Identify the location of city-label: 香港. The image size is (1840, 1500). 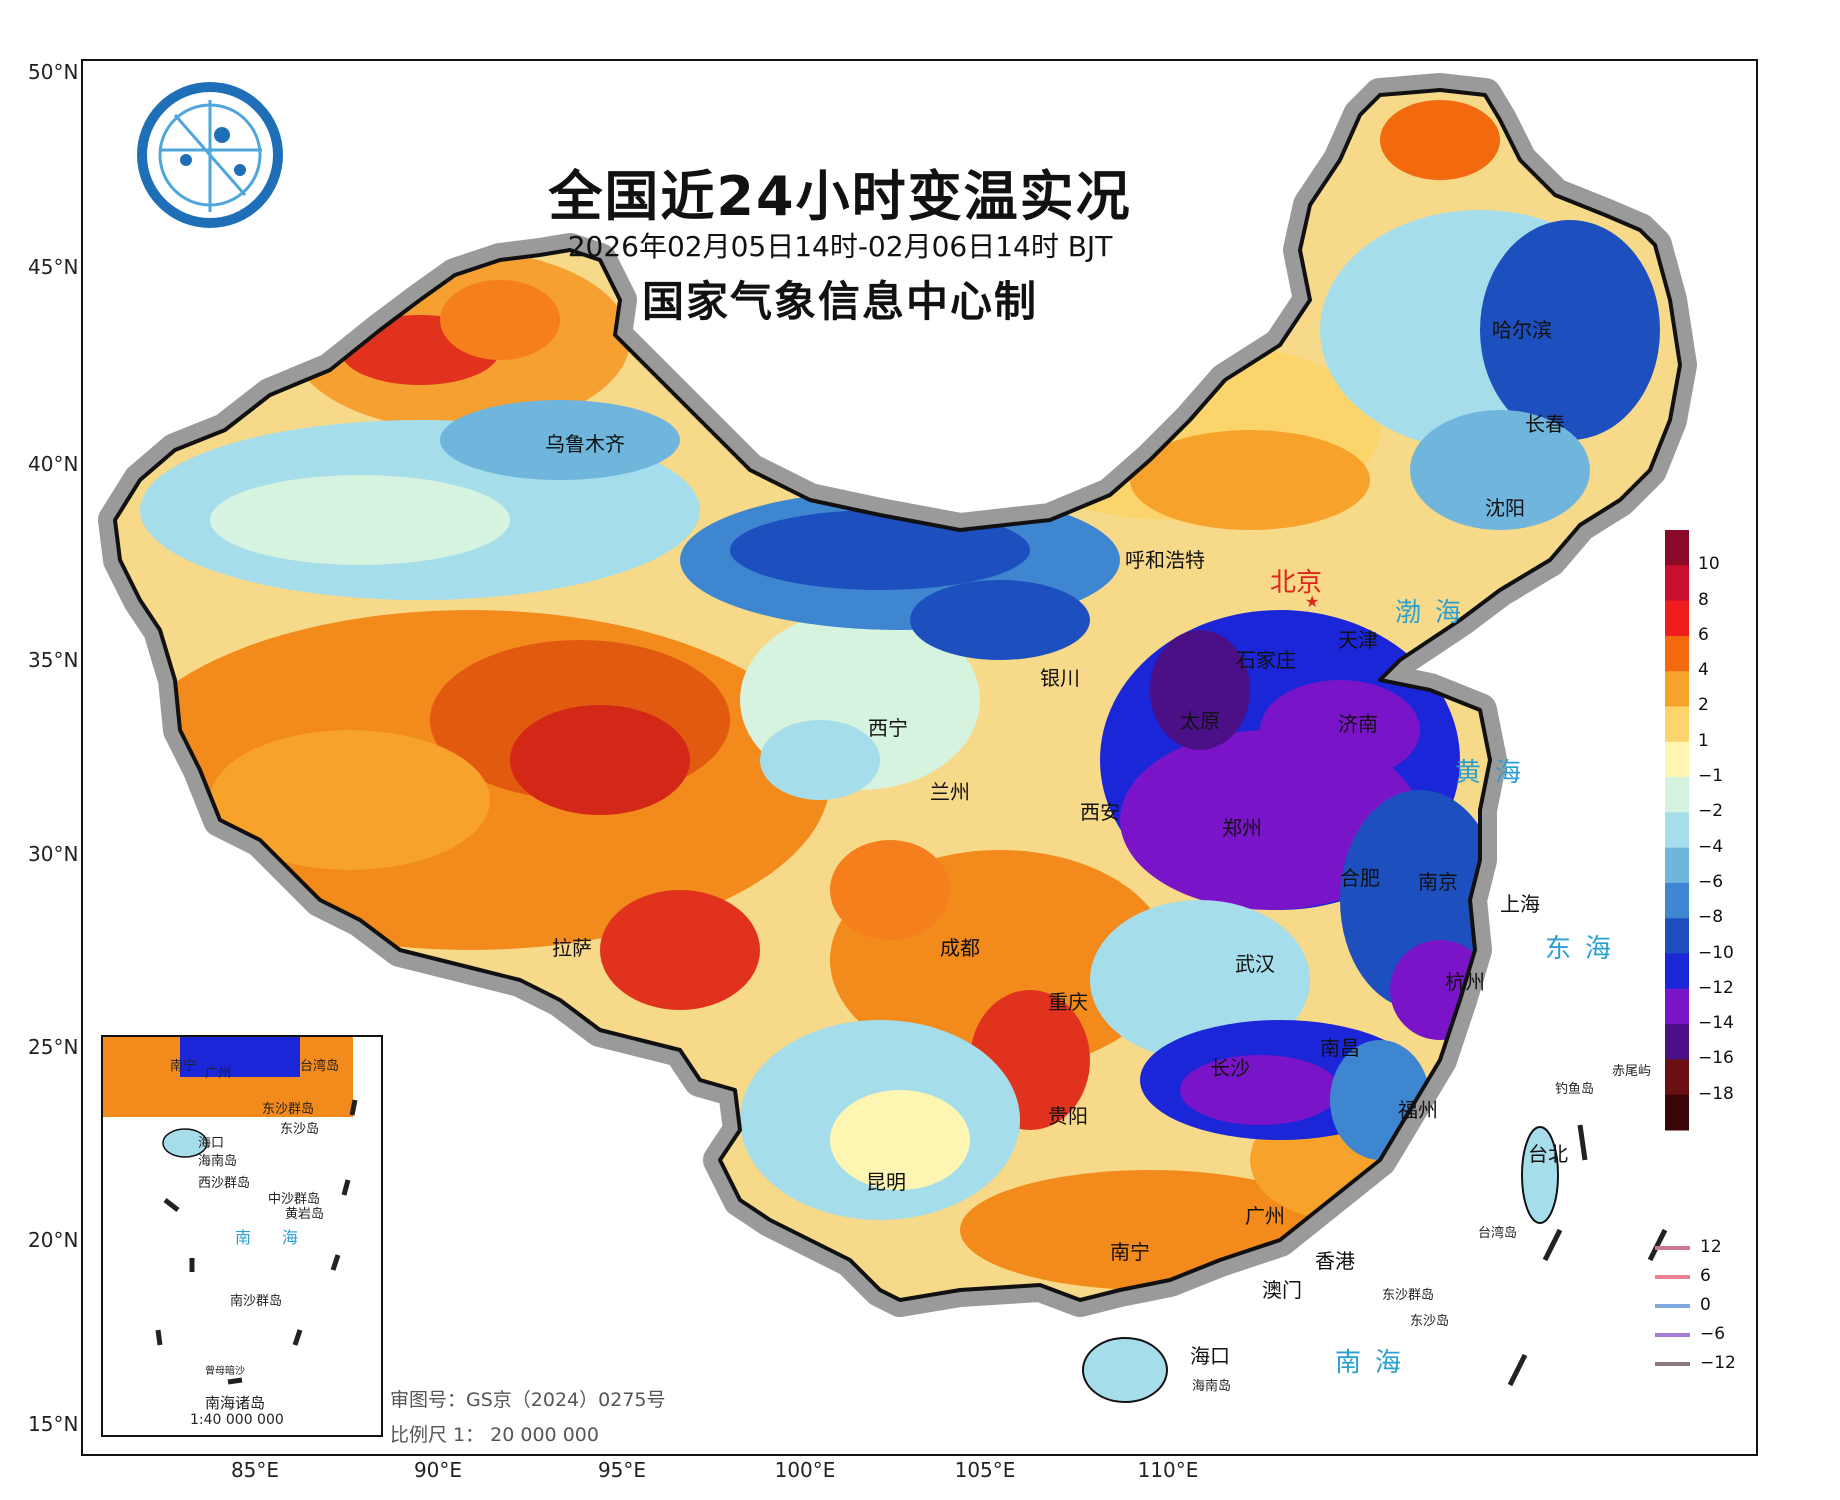
(1335, 1261).